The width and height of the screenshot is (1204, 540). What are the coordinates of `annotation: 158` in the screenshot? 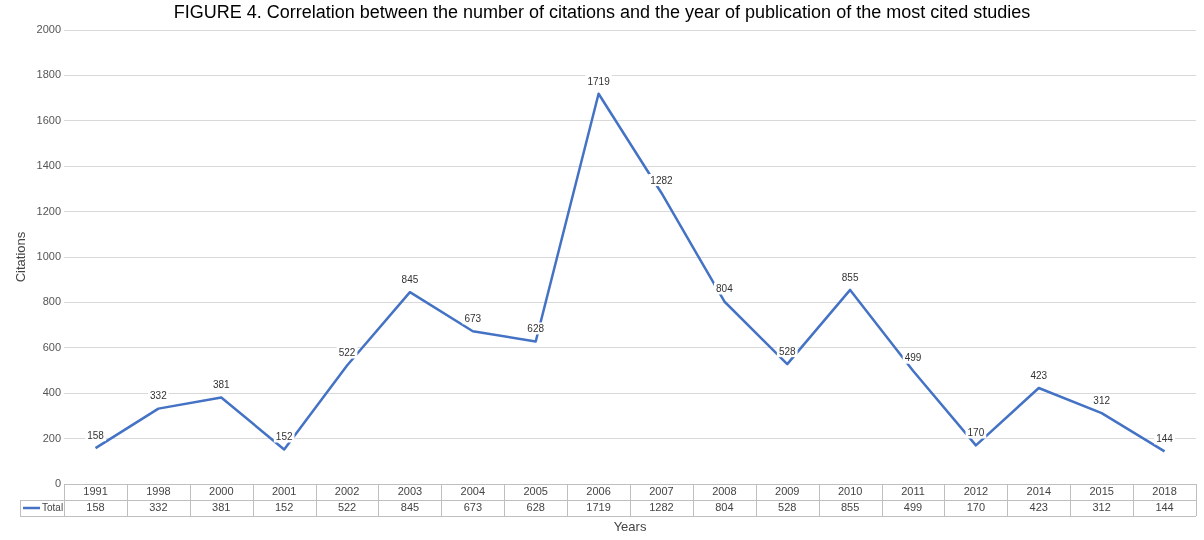 It's located at (96, 435).